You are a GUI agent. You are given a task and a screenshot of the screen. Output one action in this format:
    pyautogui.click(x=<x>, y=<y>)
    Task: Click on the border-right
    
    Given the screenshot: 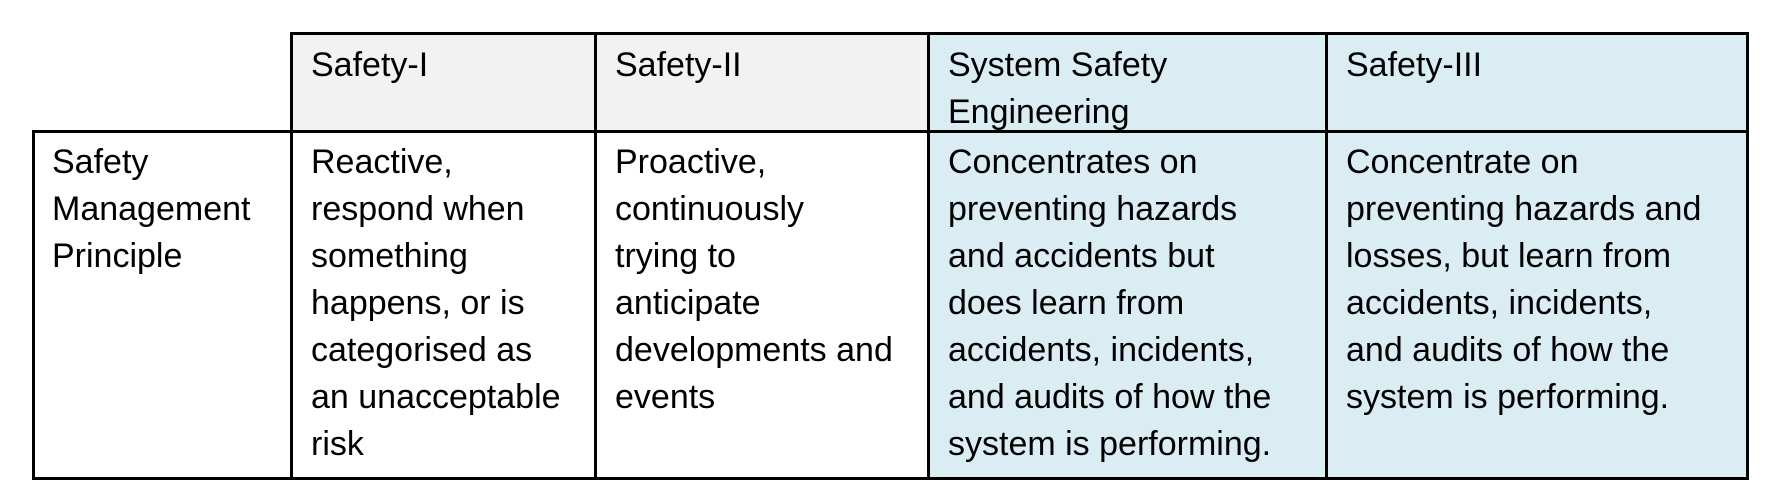 What is the action you would take?
    pyautogui.click(x=1747, y=256)
    